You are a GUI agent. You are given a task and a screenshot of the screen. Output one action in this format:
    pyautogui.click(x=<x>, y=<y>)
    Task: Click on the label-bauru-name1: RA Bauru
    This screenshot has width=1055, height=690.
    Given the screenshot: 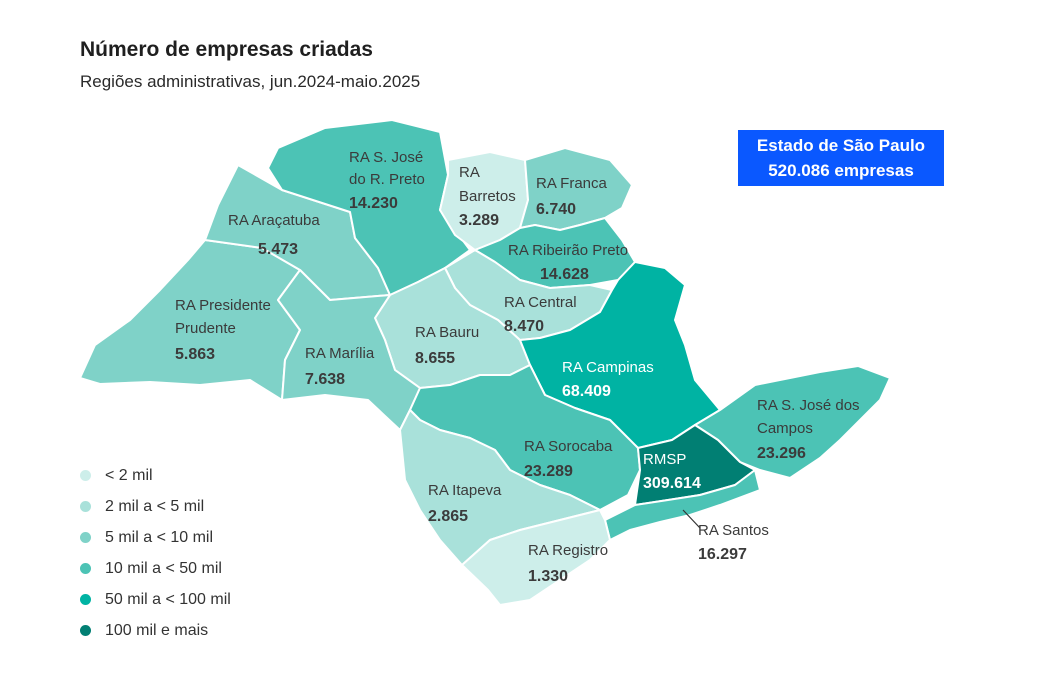 What is the action you would take?
    pyautogui.click(x=447, y=332)
    